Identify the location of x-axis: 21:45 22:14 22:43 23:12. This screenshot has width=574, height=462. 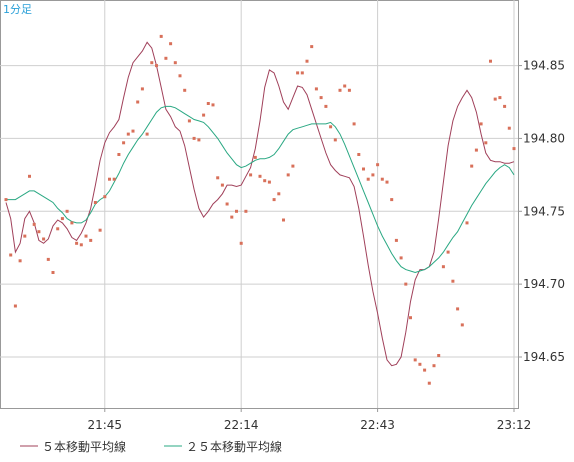
(309, 420).